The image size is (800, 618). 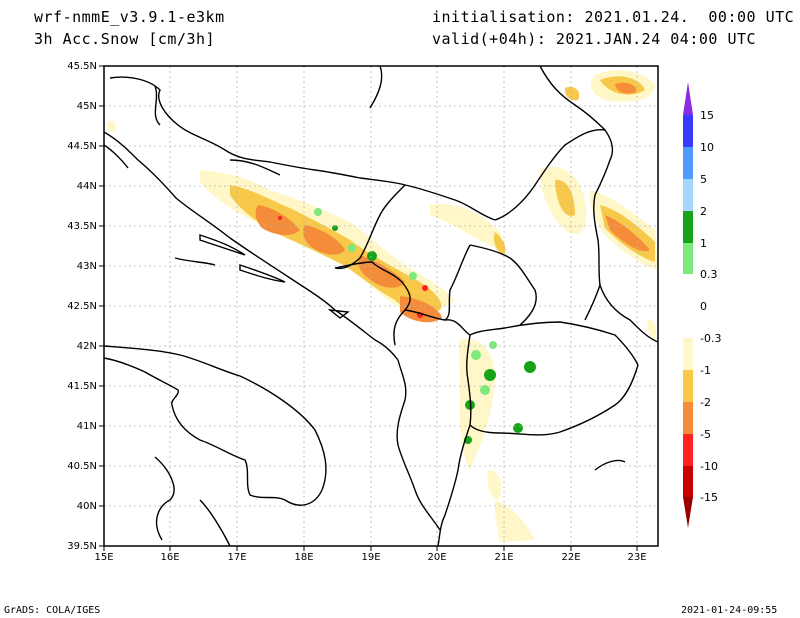 I want to click on colorbar-label: -10, so click(x=709, y=466).